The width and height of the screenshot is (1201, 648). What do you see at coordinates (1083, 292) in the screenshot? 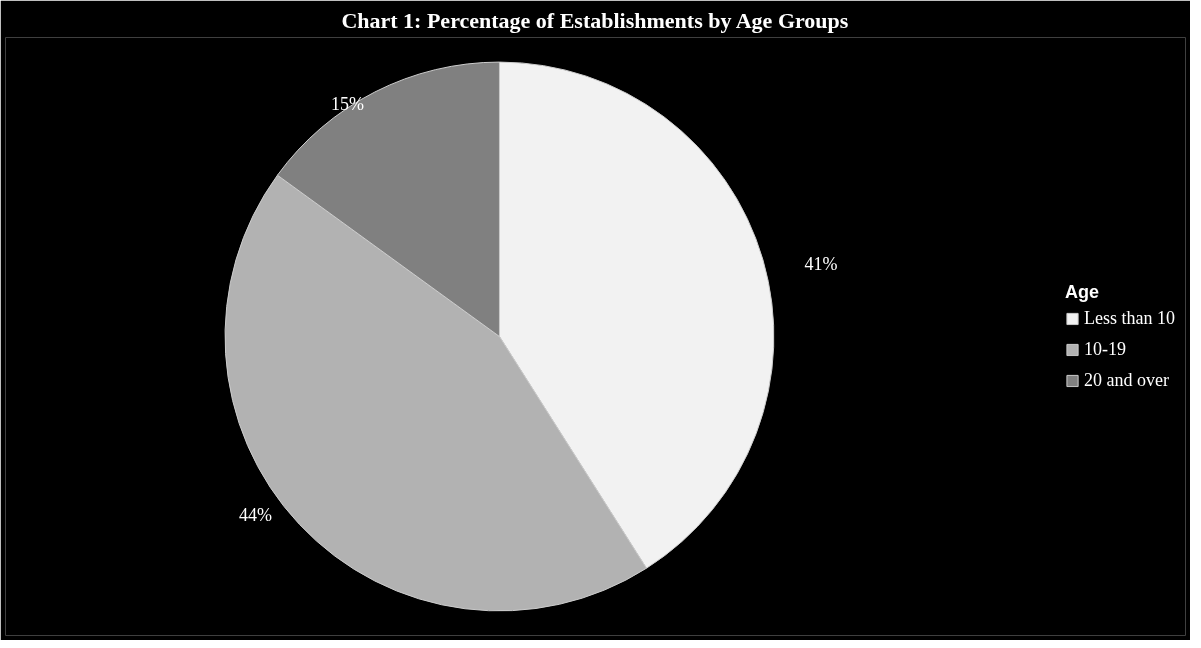
I see `legend-title: Age` at bounding box center [1083, 292].